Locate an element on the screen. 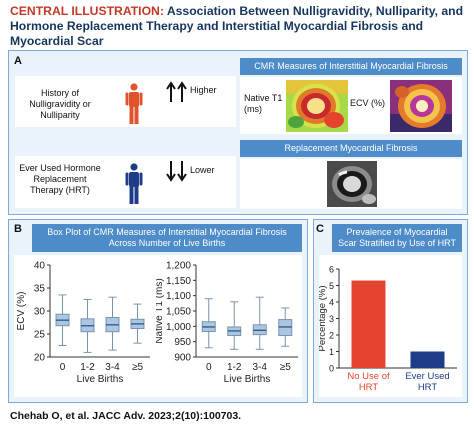 The height and width of the screenshot is (433, 474). double-up-arrow-icon is located at coordinates (176, 91).